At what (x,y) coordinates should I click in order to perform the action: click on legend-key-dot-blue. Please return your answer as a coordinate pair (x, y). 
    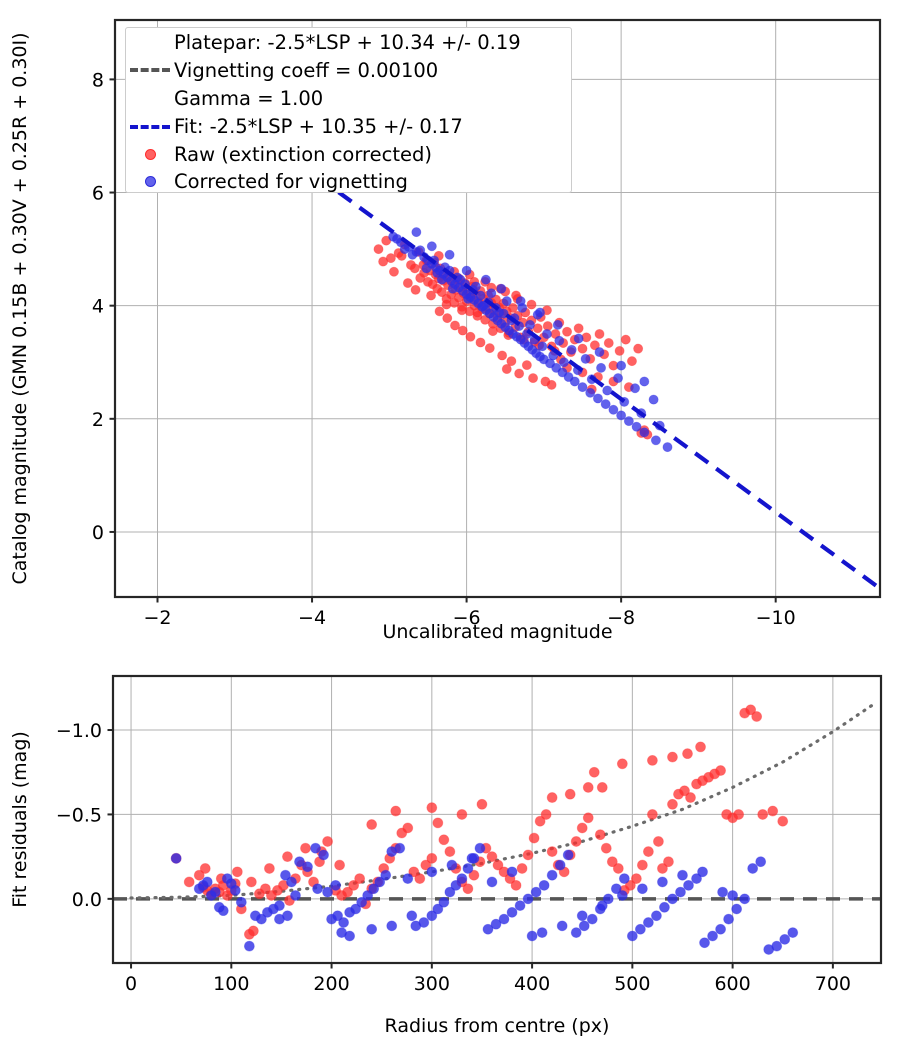
    Looking at the image, I should click on (150, 181).